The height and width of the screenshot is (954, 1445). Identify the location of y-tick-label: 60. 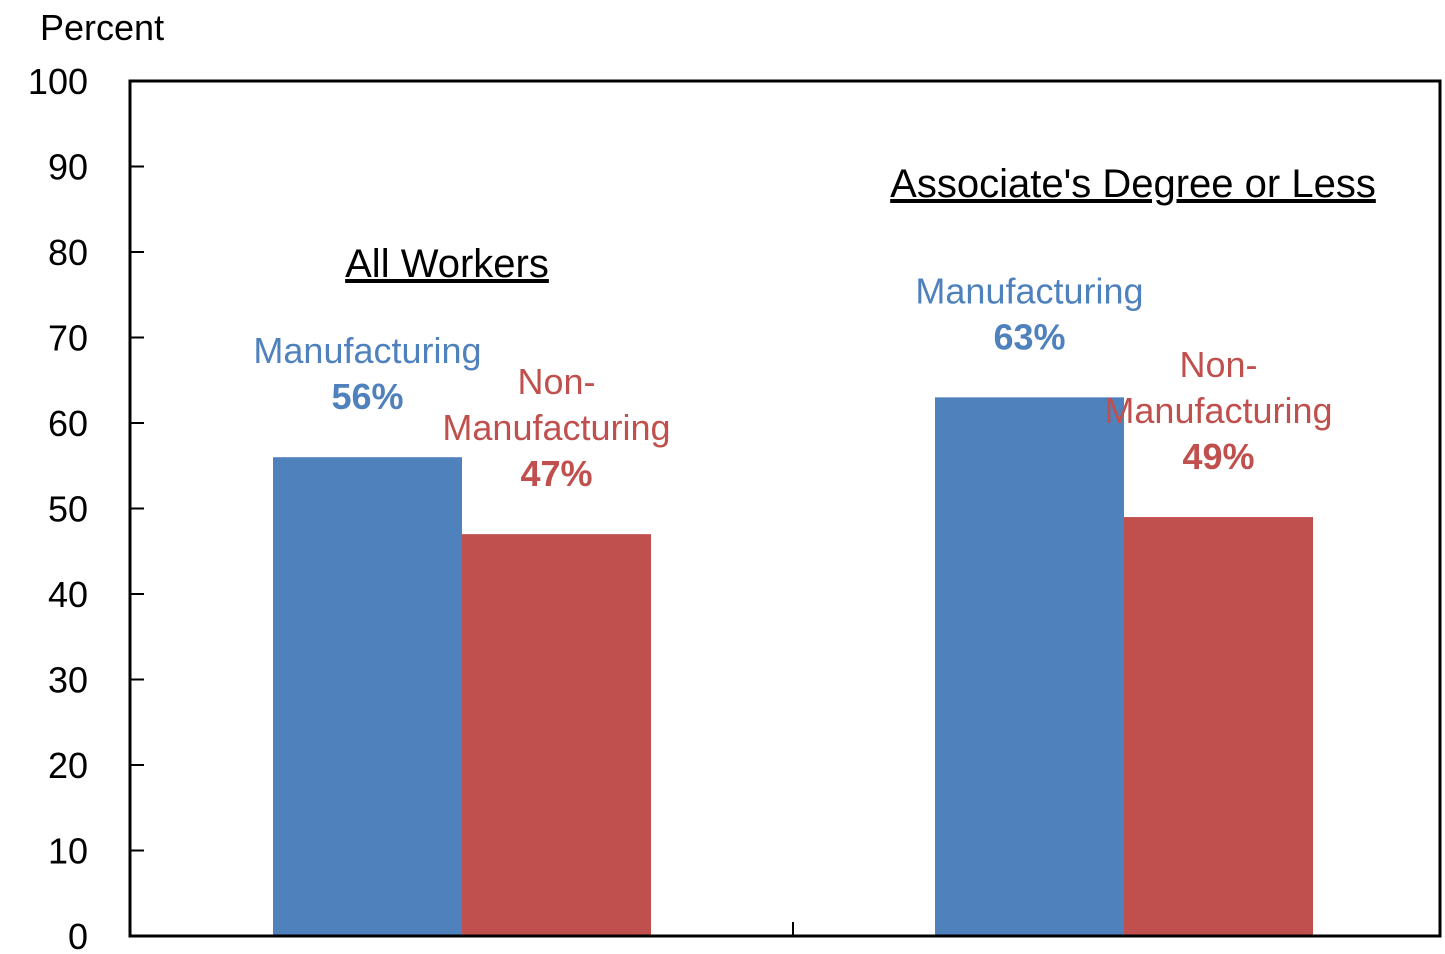
(68, 423).